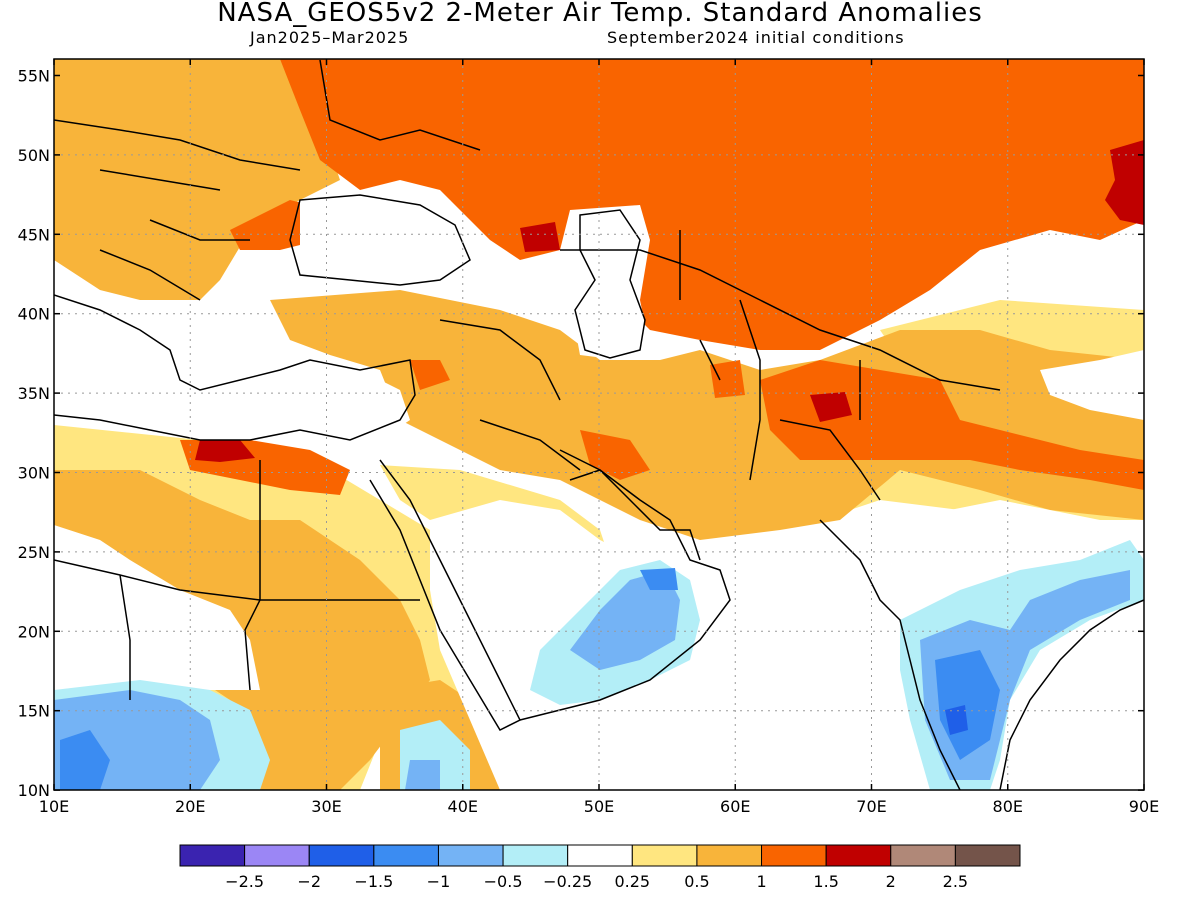 Image resolution: width=1200 pixels, height=900 pixels. Describe the element at coordinates (190, 806) in the screenshot. I see `lon-label: 20E` at that location.